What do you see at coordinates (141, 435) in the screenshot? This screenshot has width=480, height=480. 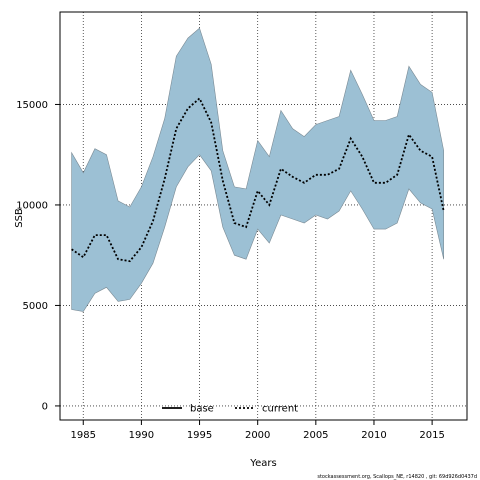 I see `x-tick-label-1990: 1990` at bounding box center [141, 435].